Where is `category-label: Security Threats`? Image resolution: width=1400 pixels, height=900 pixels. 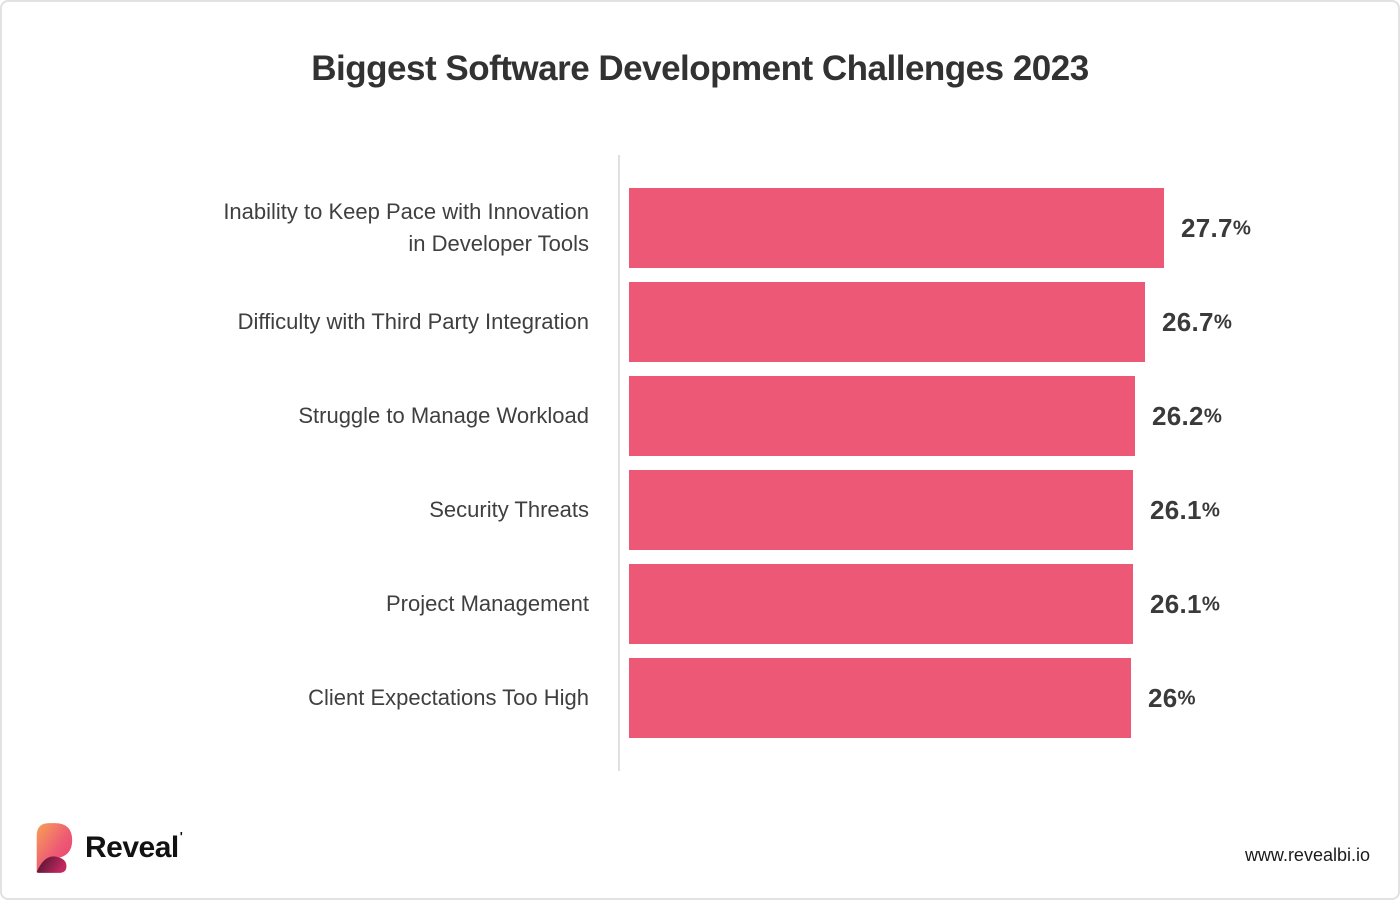
category-label: Security Threats is located at coordinates (509, 510).